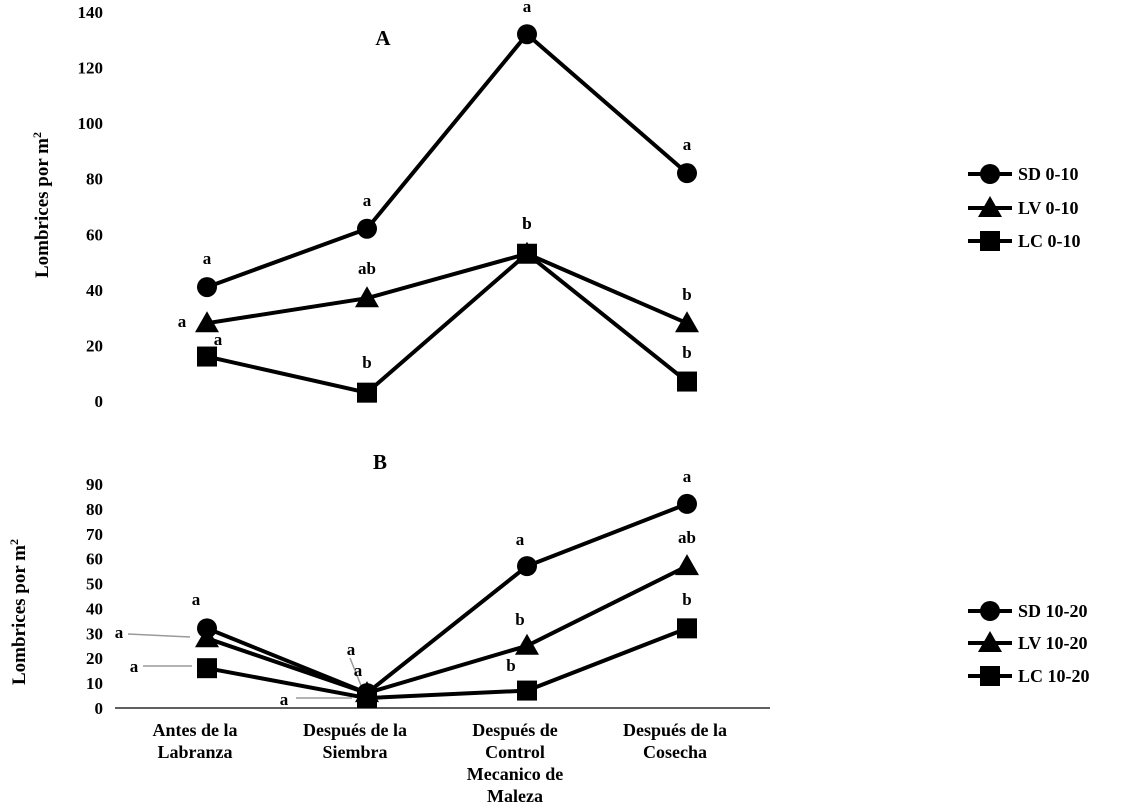  I want to click on legend-entry: SD 10-20, so click(1053, 611).